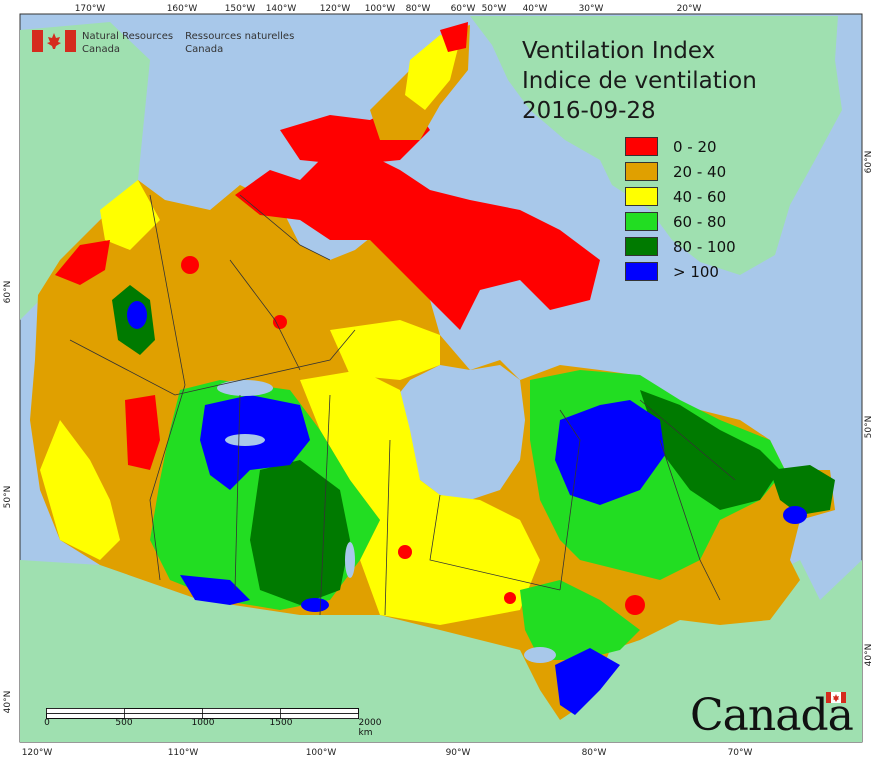 Image resolution: width=880 pixels, height=760 pixels. I want to click on legend-item: 60 - 80, so click(680, 221).